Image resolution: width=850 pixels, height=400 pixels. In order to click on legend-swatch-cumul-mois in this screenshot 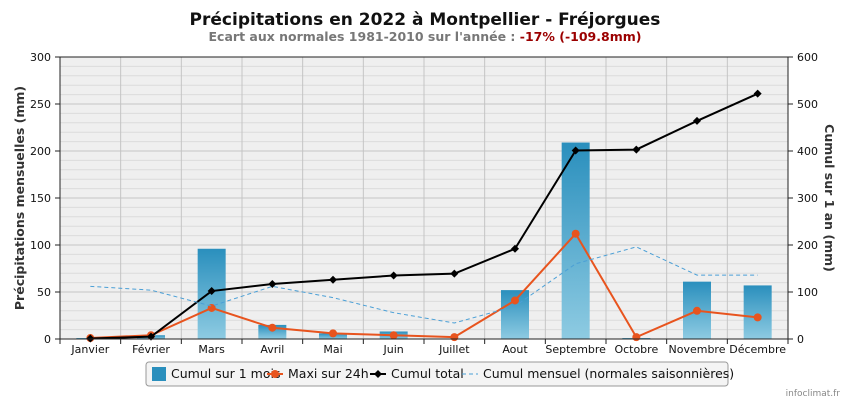, I will do `click(159, 374)`.